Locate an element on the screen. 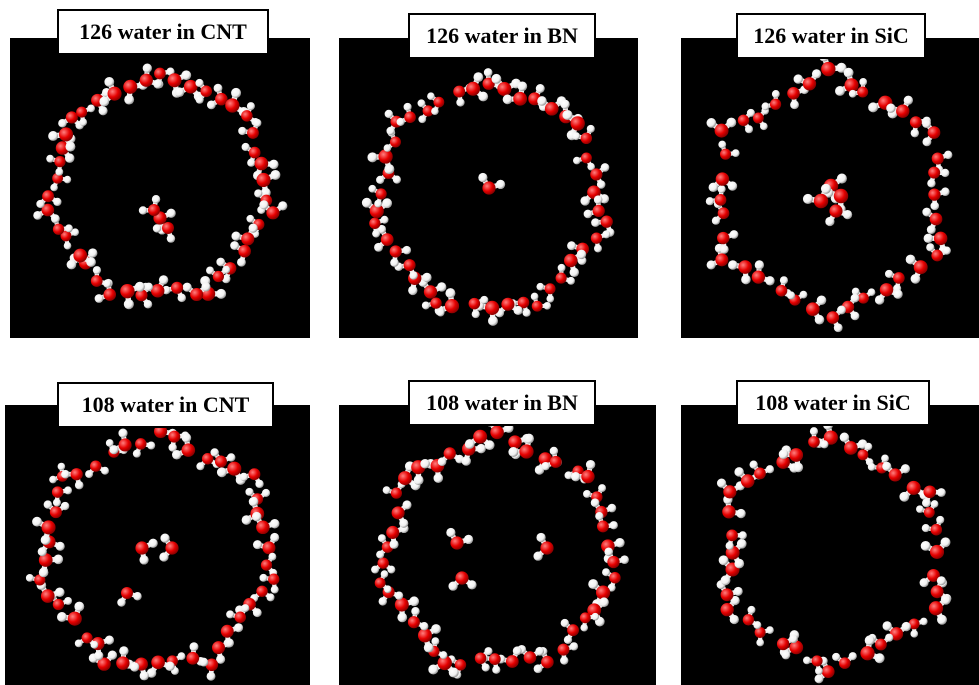 This screenshot has width=979, height=685. molecular-render-126-sic is located at coordinates (829, 192).